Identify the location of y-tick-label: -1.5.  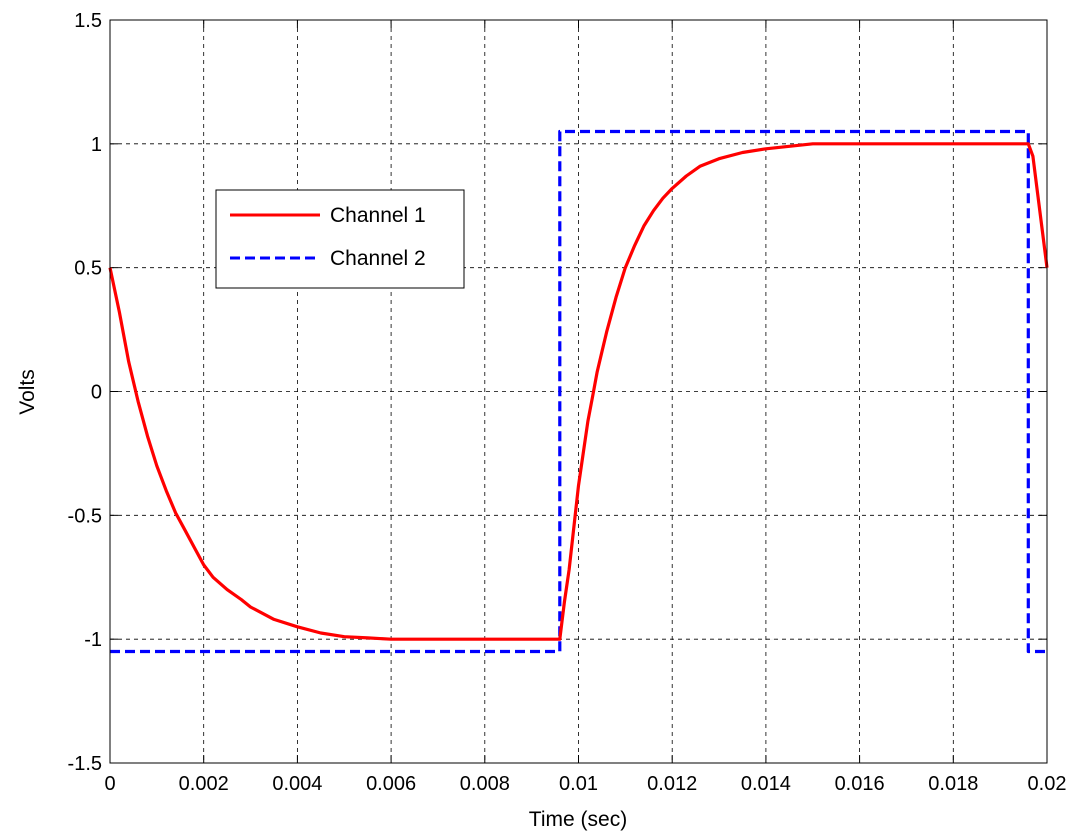
(85, 764).